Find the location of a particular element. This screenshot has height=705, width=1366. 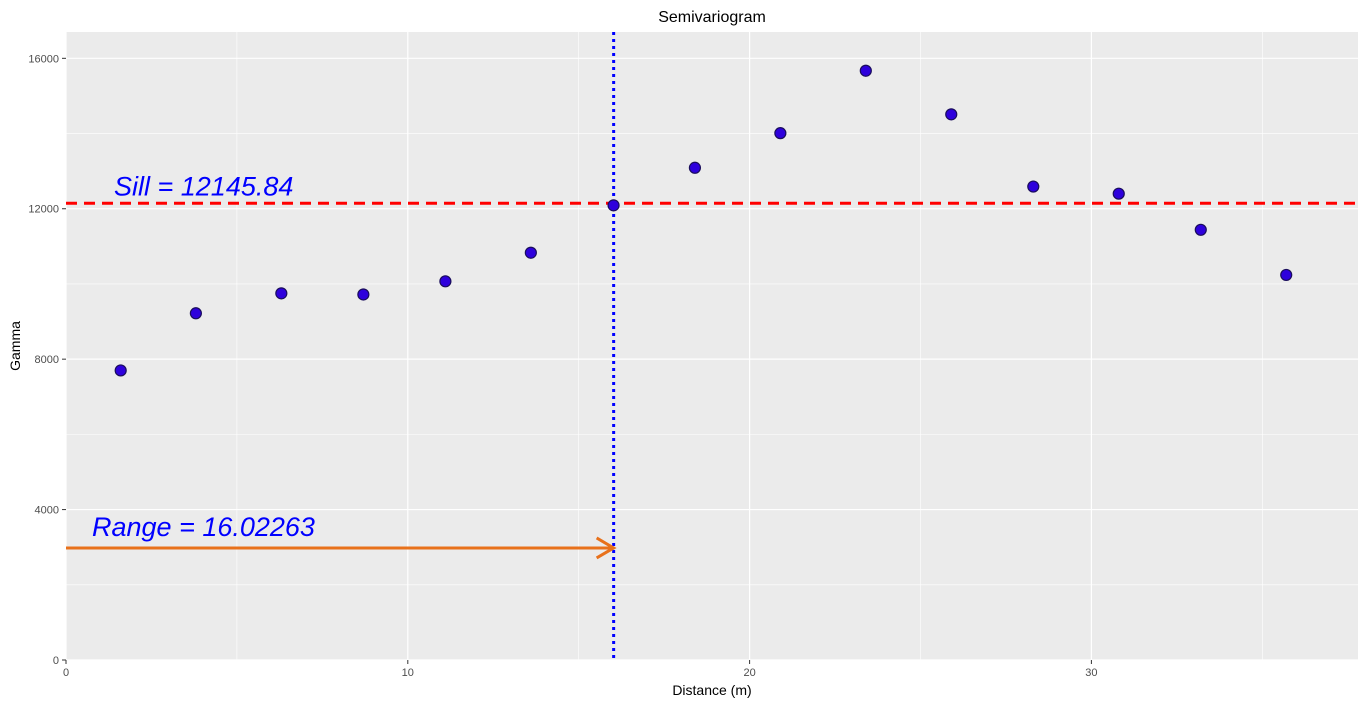

x-tick-label: 30 is located at coordinates (1091, 673).